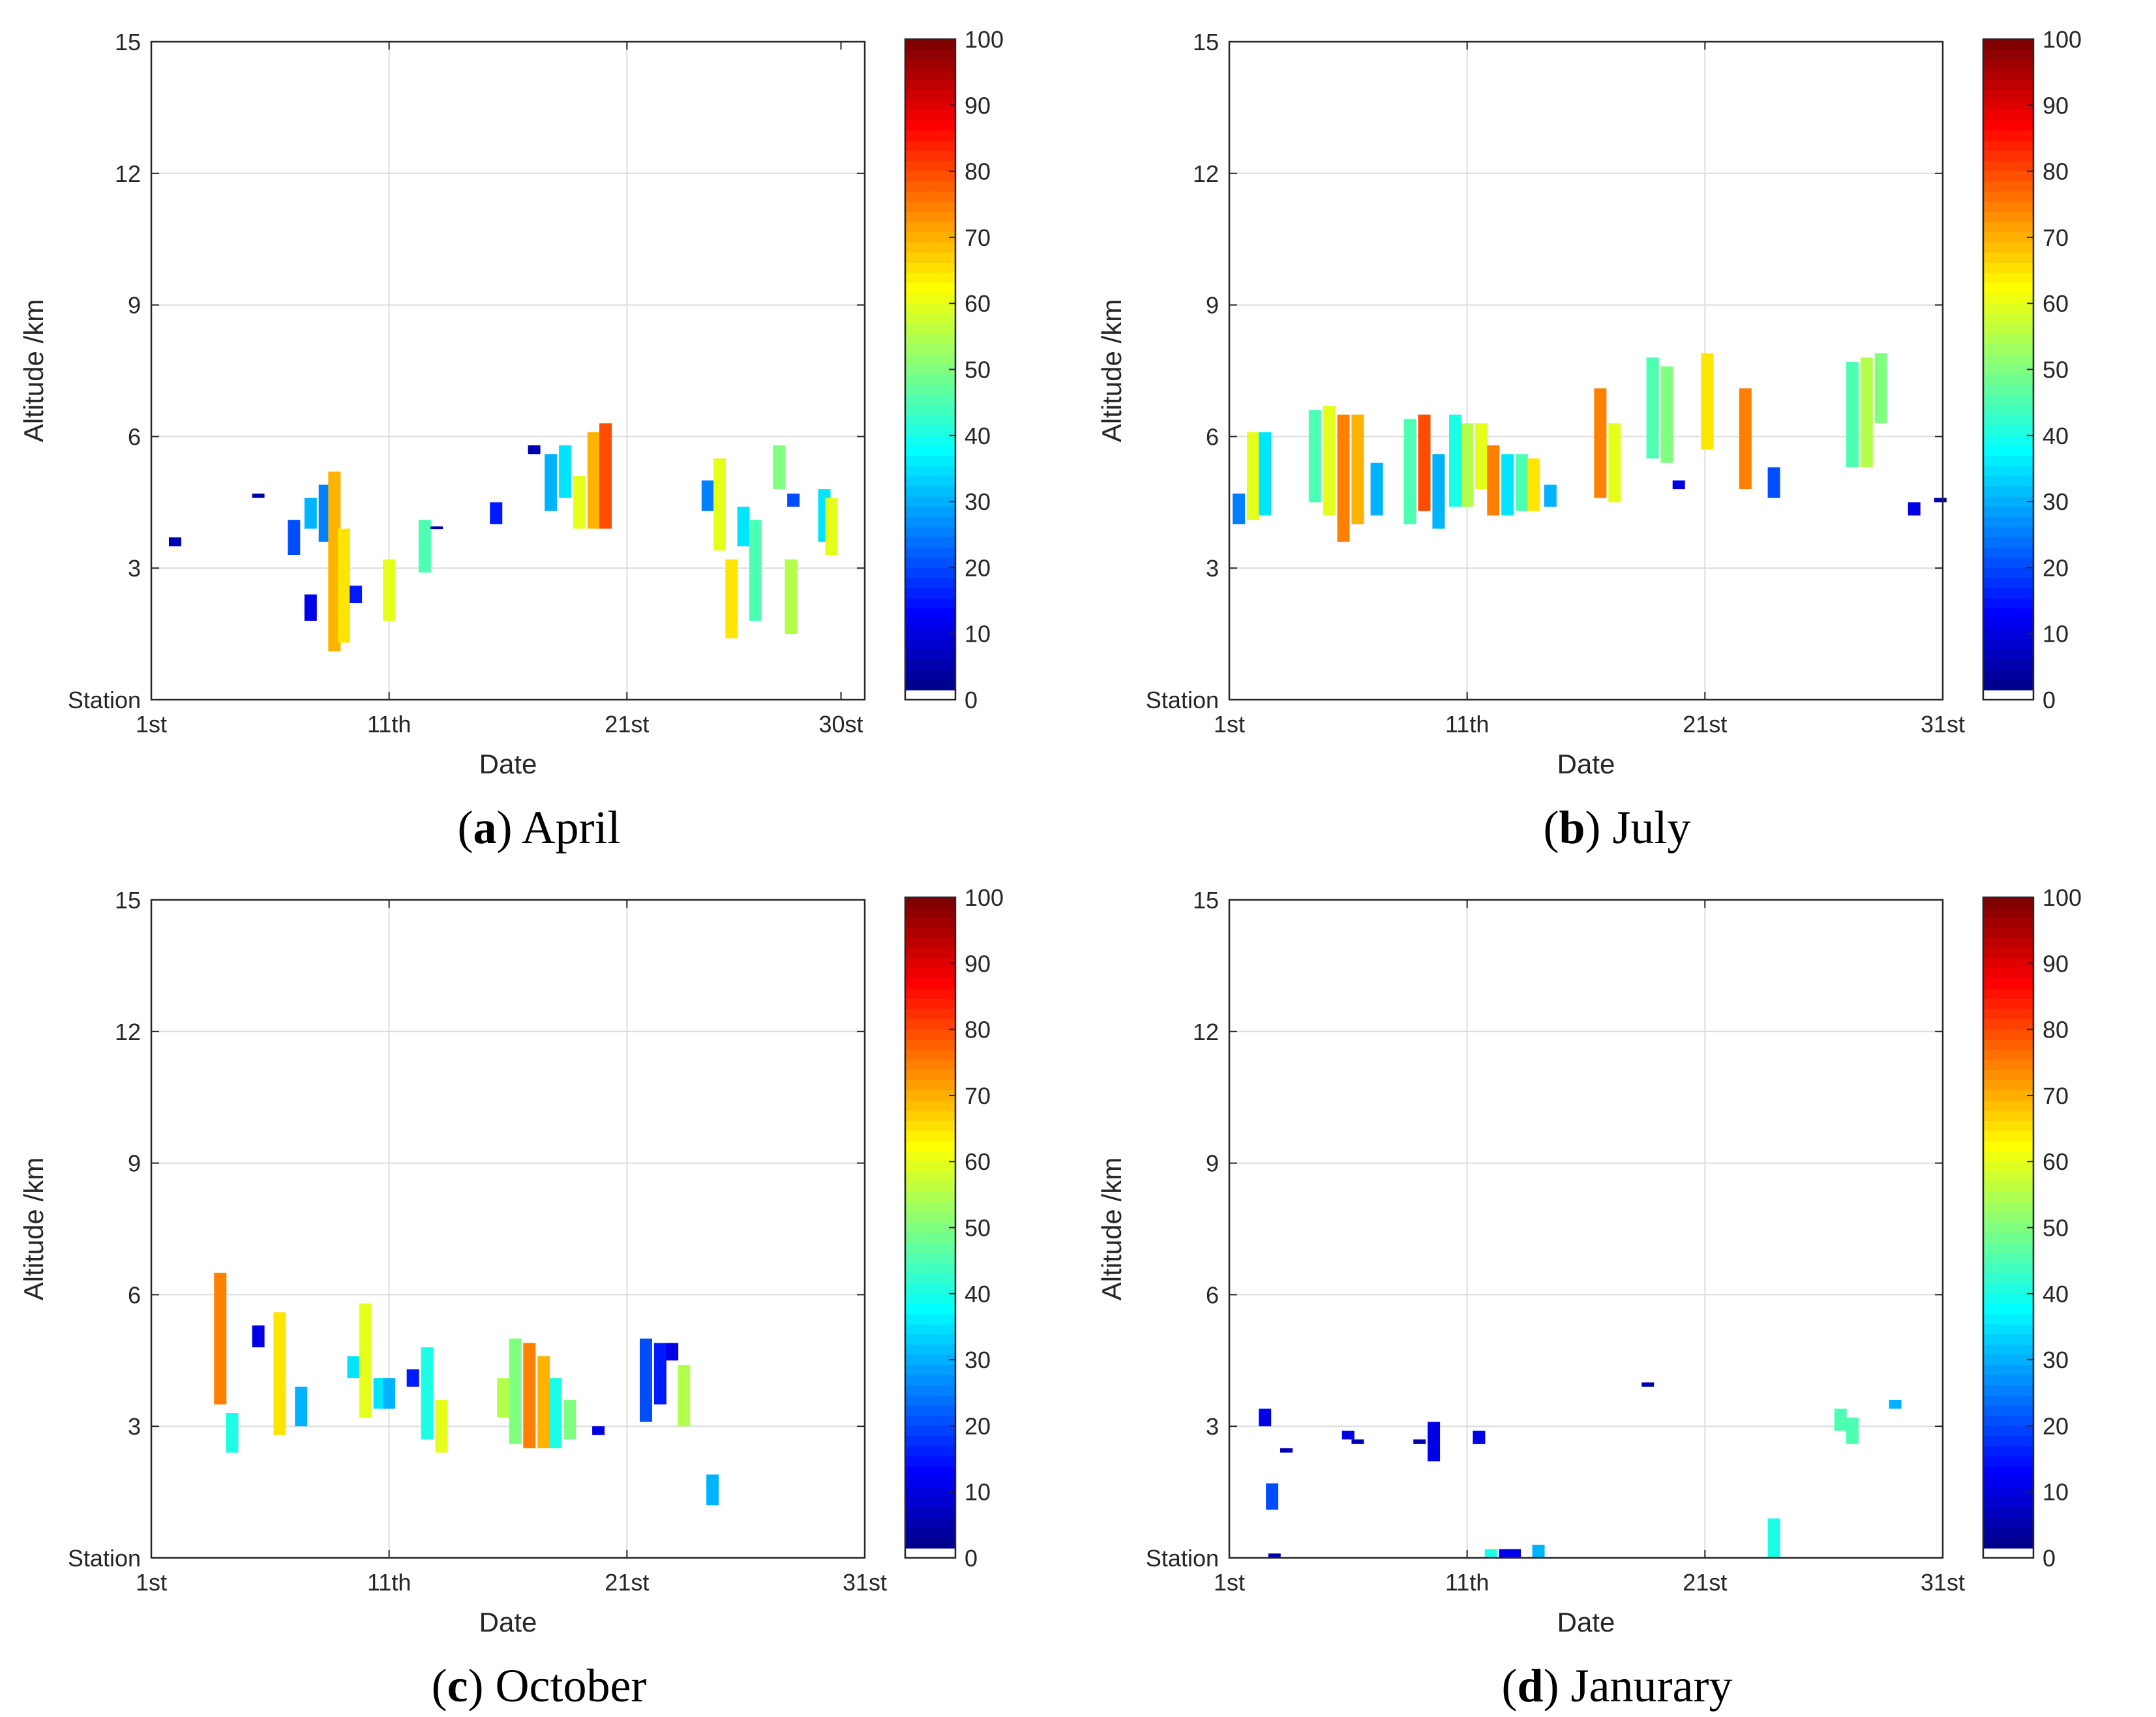 This screenshot has height=1717, width=2156. What do you see at coordinates (1586, 1229) in the screenshot?
I see `plot-area` at bounding box center [1586, 1229].